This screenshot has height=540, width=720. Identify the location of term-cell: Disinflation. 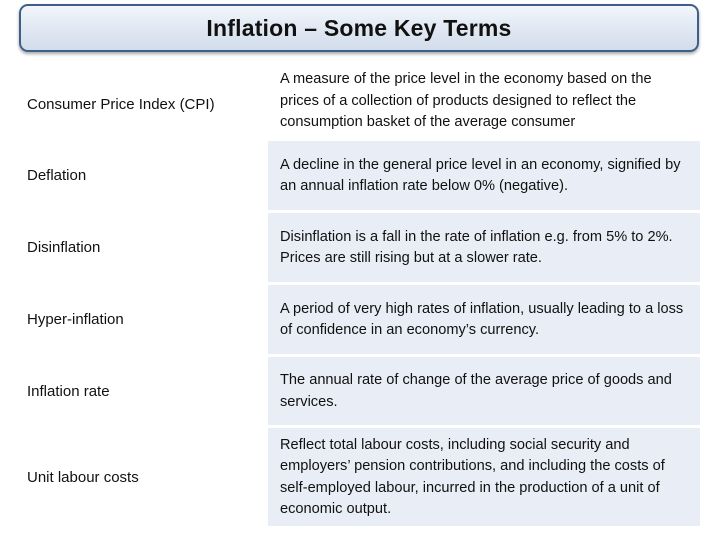
(143, 247).